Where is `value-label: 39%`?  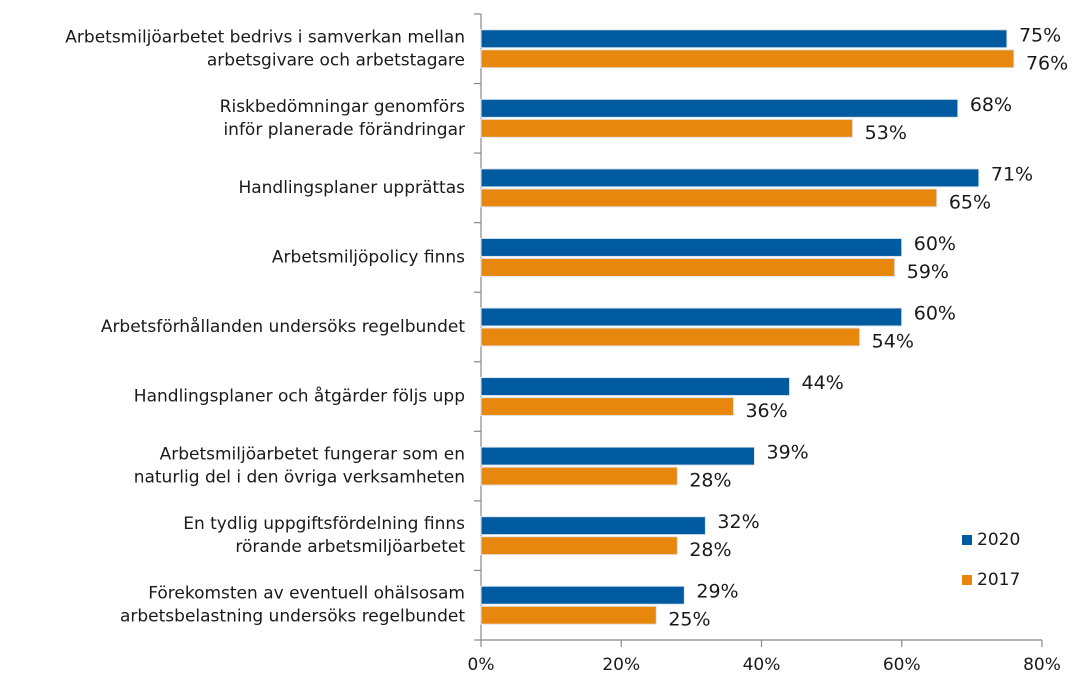 value-label: 39% is located at coordinates (787, 453).